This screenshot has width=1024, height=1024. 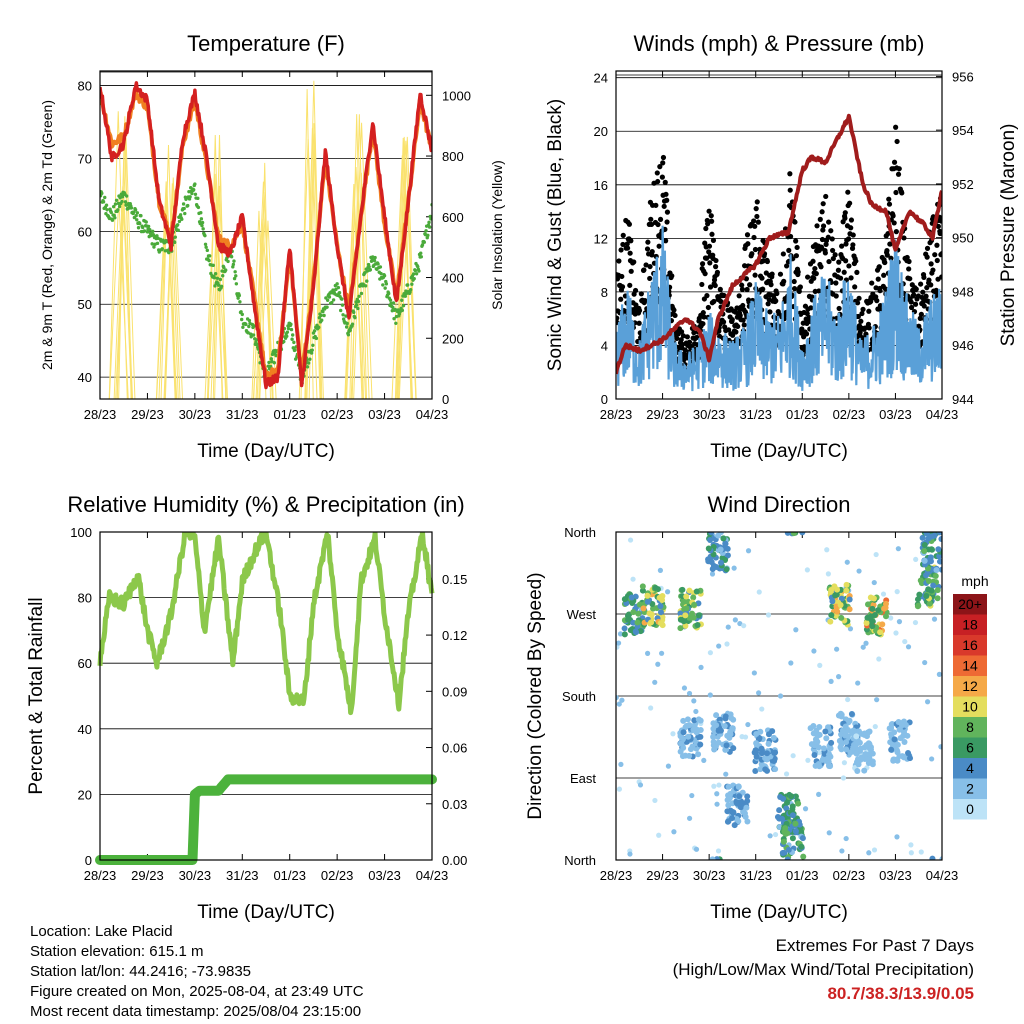 I want to click on panel-title: Winds (mph) & Pressure (mb), so click(x=779, y=43).